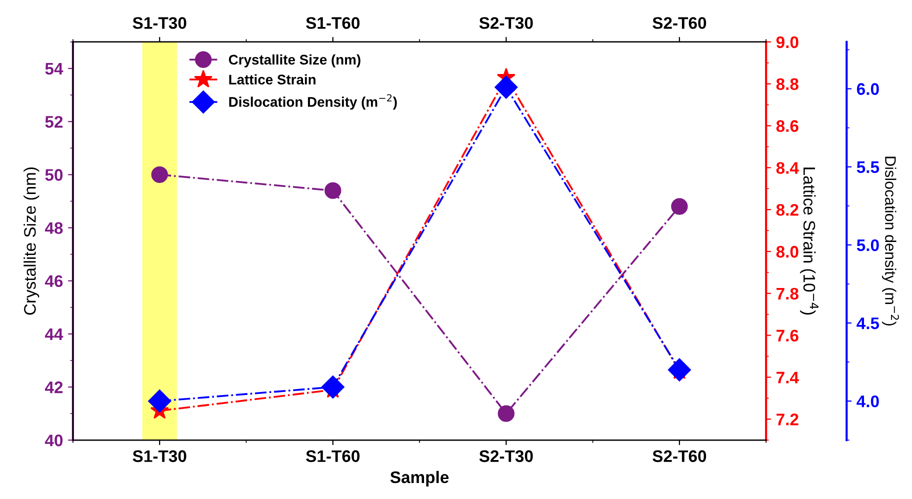 This screenshot has width=912, height=499. What do you see at coordinates (868, 167) in the screenshot?
I see `y3-tick-label: 5.5` at bounding box center [868, 167].